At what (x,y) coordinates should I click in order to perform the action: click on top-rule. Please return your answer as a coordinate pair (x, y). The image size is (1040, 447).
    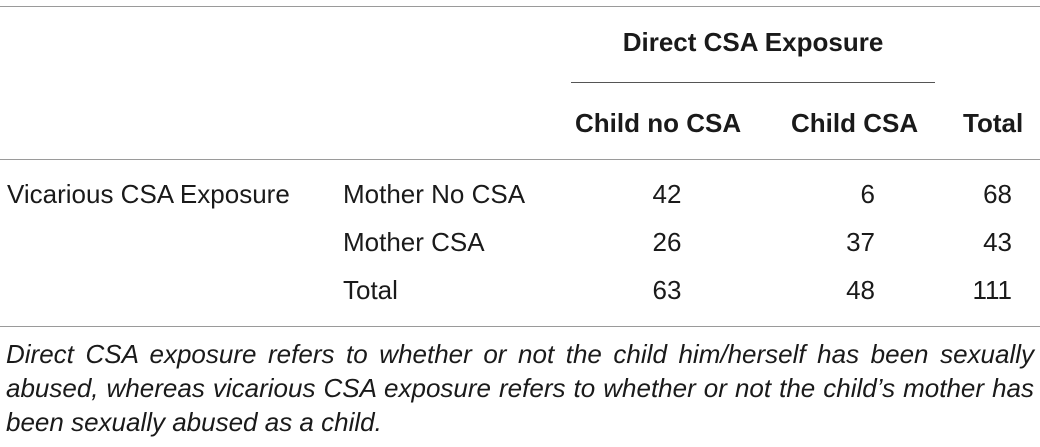
    Looking at the image, I should click on (520, 6).